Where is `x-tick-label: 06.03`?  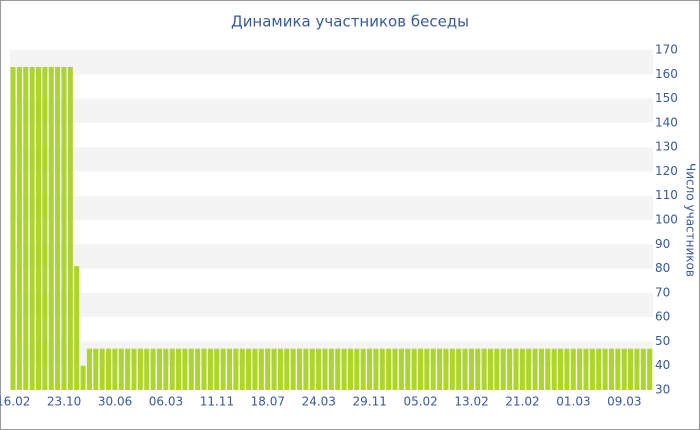 x-tick-label: 06.03 is located at coordinates (166, 402).